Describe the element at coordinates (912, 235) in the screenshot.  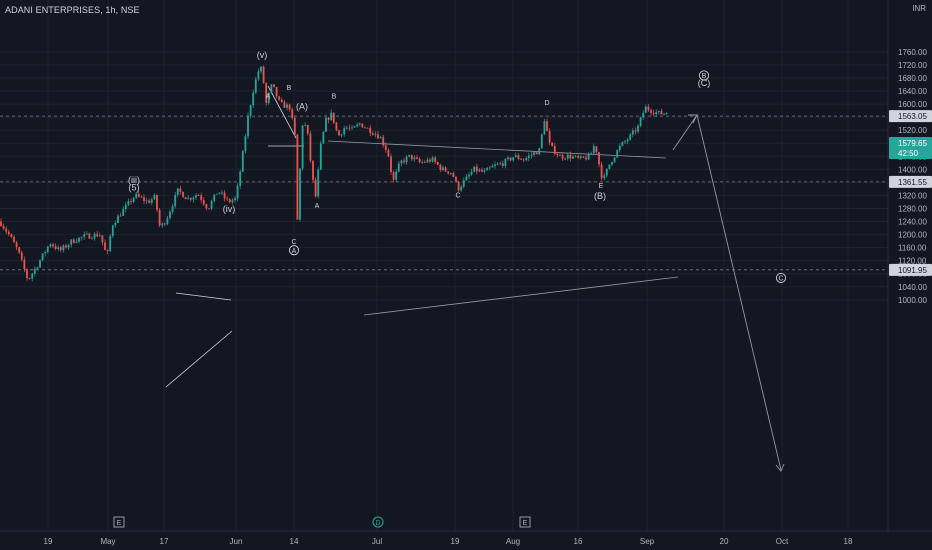
I see `y-tick-label: 1200.00` at that location.